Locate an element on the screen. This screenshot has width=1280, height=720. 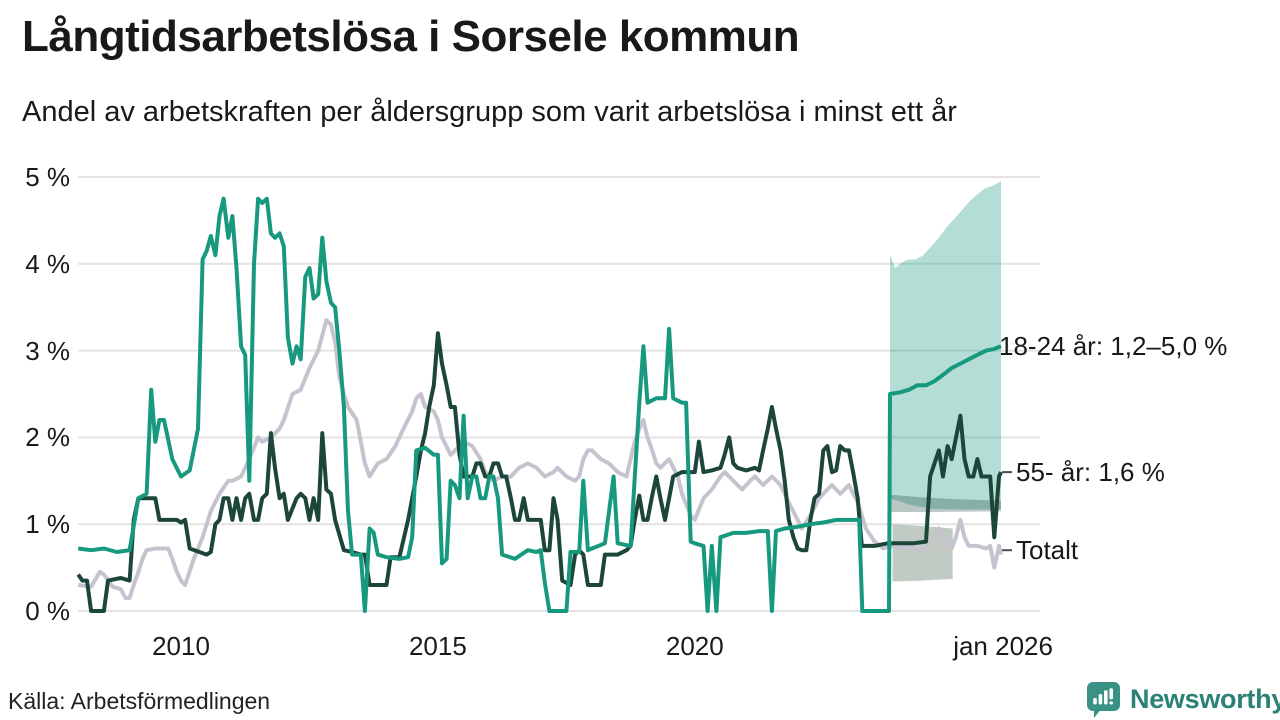
y-tick-label: 3 % is located at coordinates (47, 350).